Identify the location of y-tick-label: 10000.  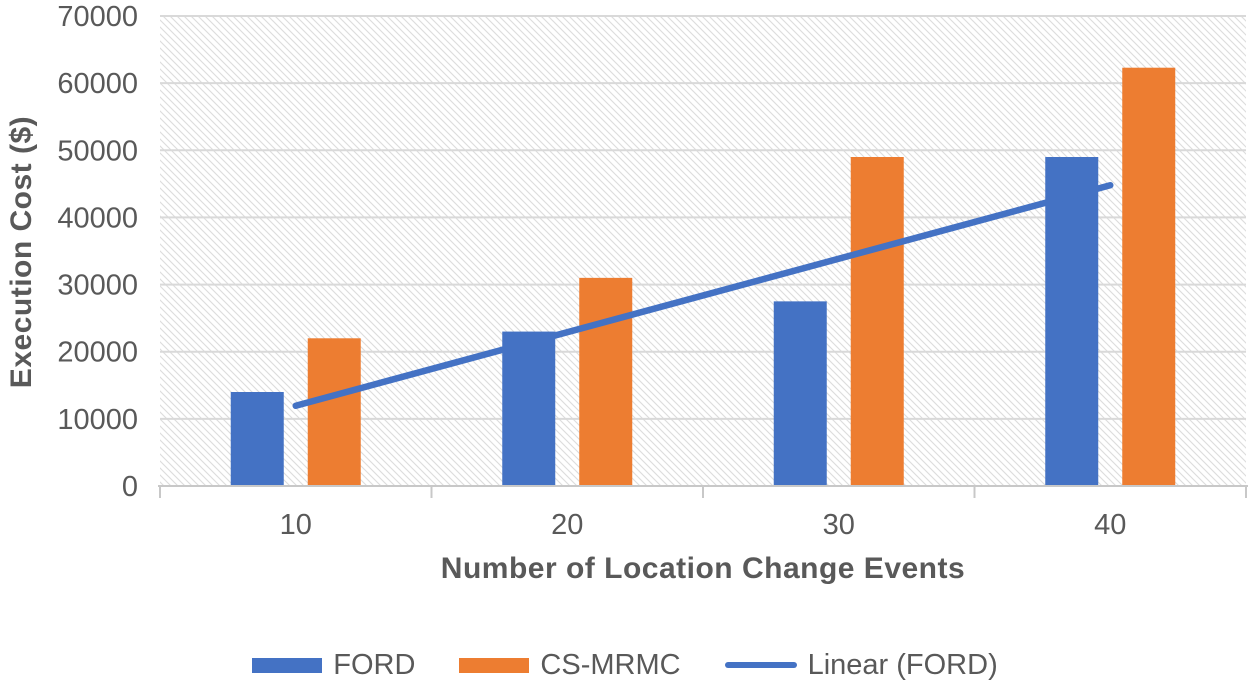
(97, 420).